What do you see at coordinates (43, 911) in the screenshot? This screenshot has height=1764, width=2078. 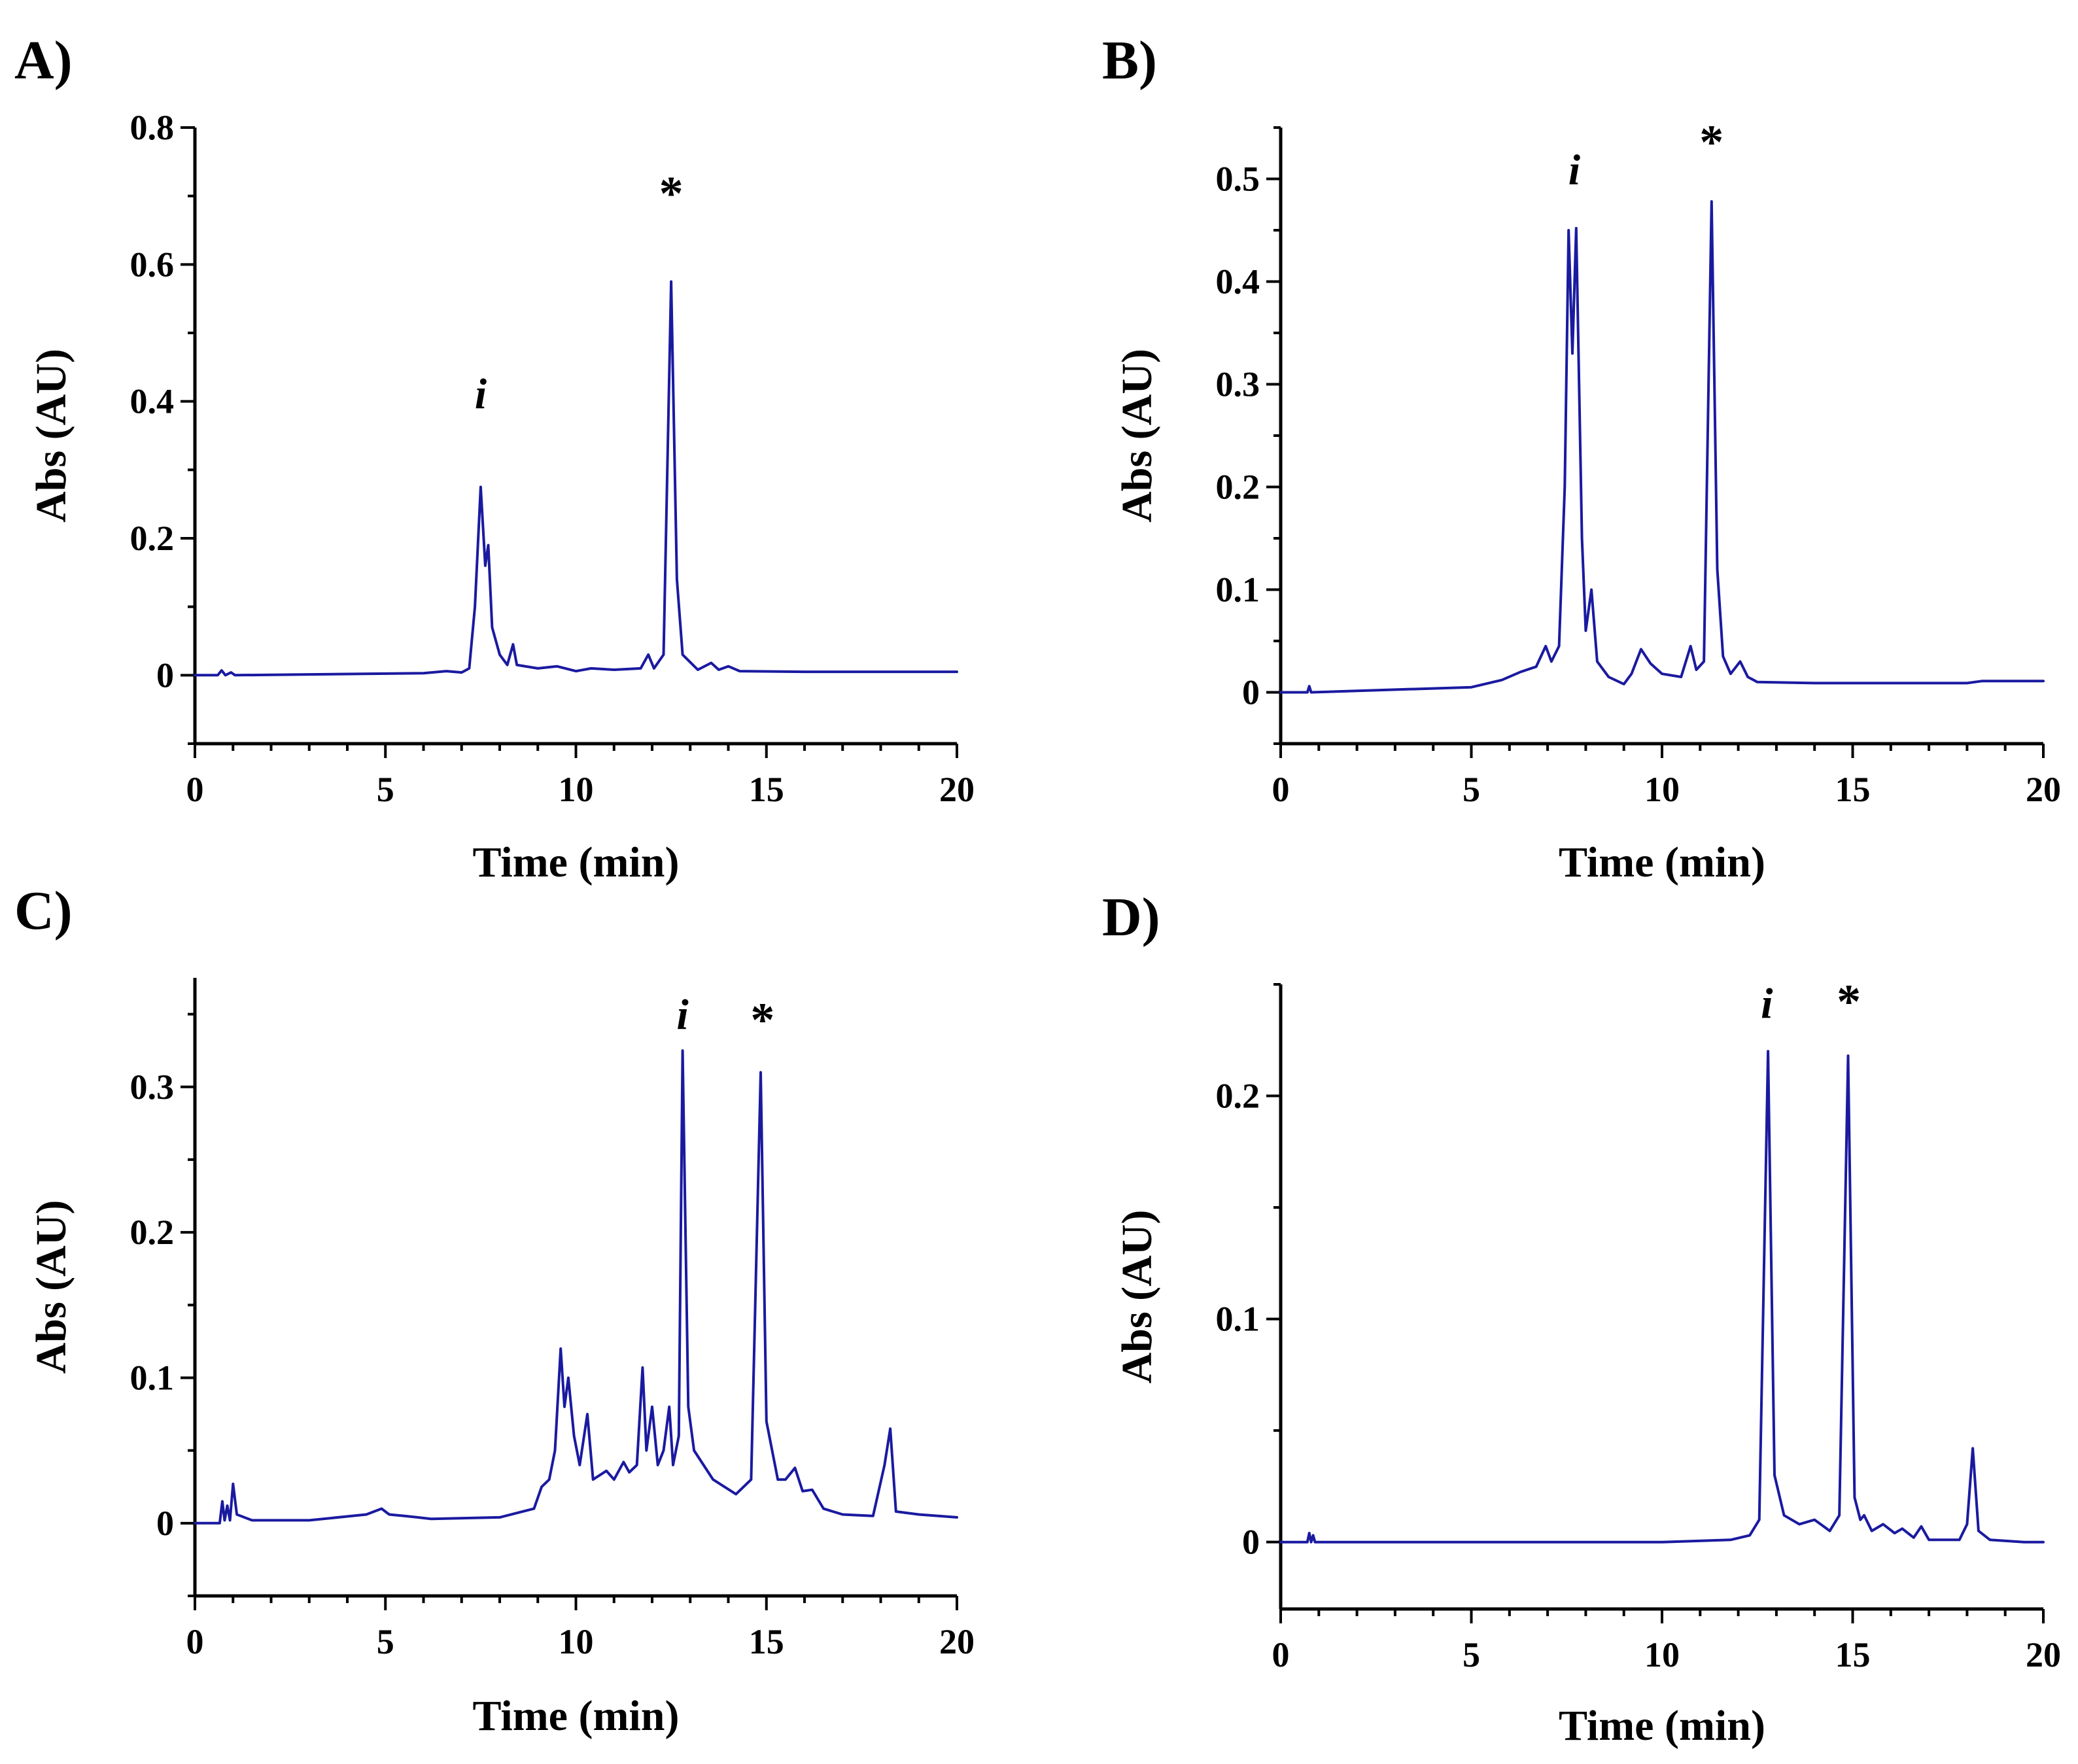 I see `panel-label: C)` at bounding box center [43, 911].